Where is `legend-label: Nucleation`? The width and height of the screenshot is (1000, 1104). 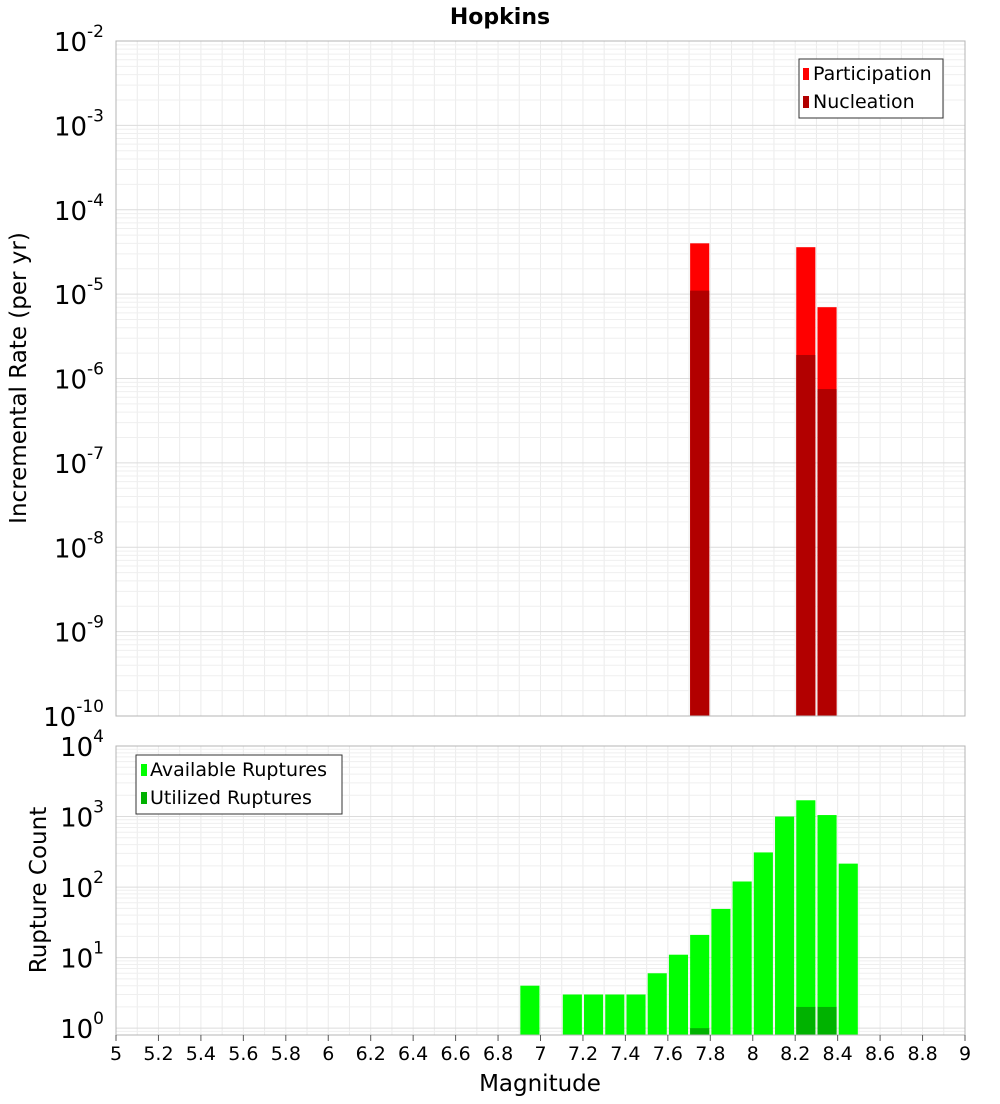
legend-label: Nucleation is located at coordinates (864, 102).